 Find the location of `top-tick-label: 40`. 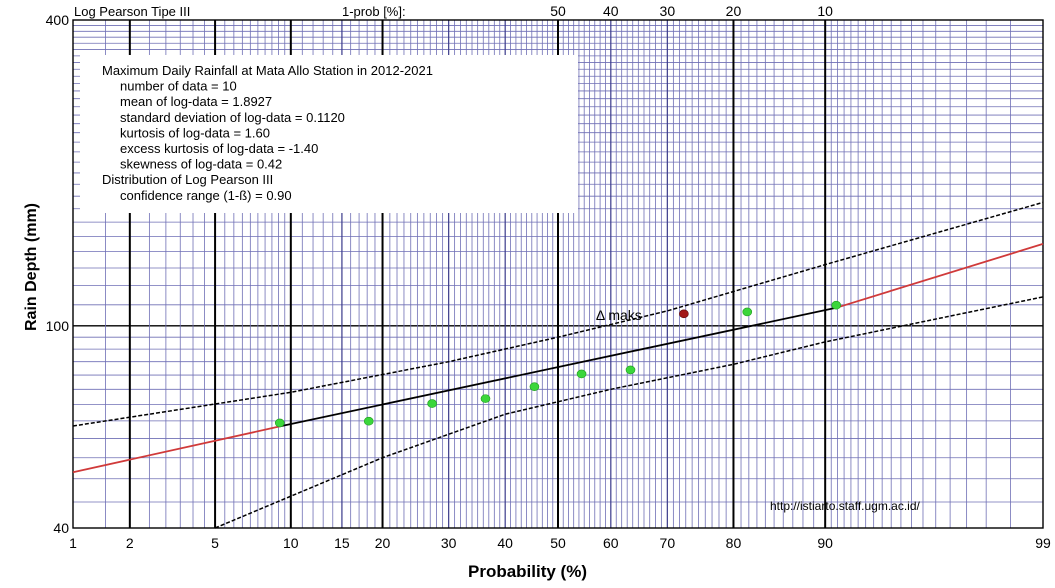

top-tick-label: 40 is located at coordinates (611, 11).